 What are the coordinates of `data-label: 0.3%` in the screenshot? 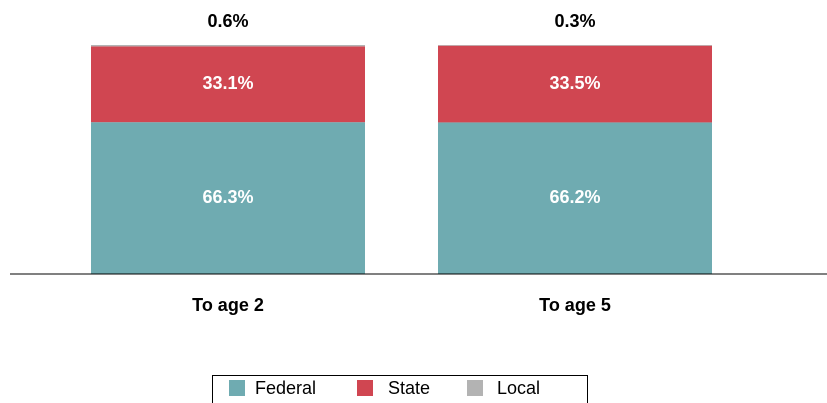 It's located at (574, 21).